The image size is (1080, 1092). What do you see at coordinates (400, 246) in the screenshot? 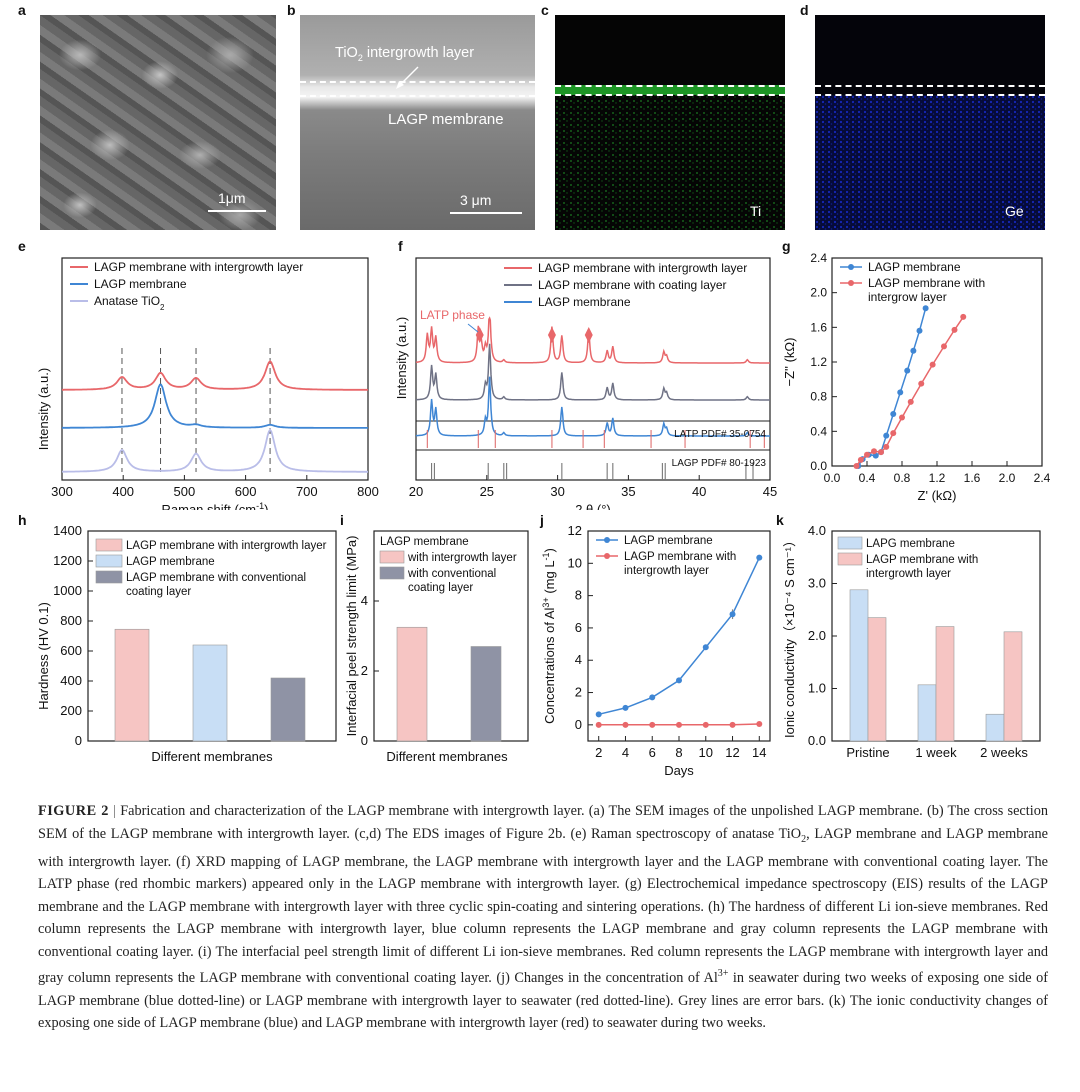
I see `panel-letter-f: f` at bounding box center [400, 246].